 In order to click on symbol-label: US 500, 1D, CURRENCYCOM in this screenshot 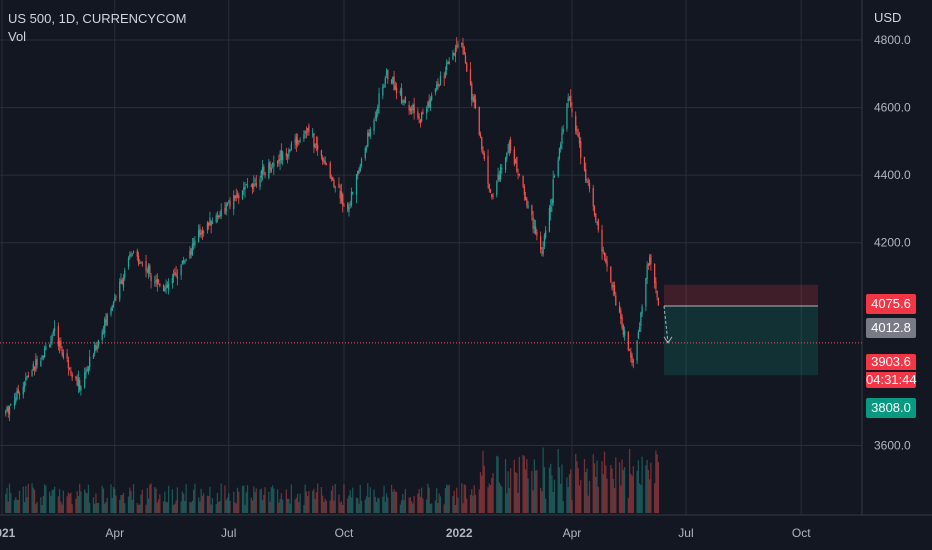, I will do `click(97, 18)`.